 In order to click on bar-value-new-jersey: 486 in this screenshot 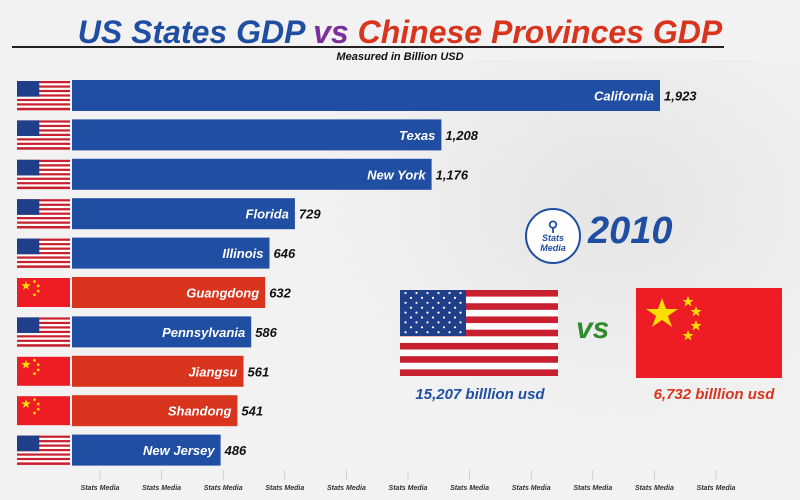, I will do `click(235, 450)`.